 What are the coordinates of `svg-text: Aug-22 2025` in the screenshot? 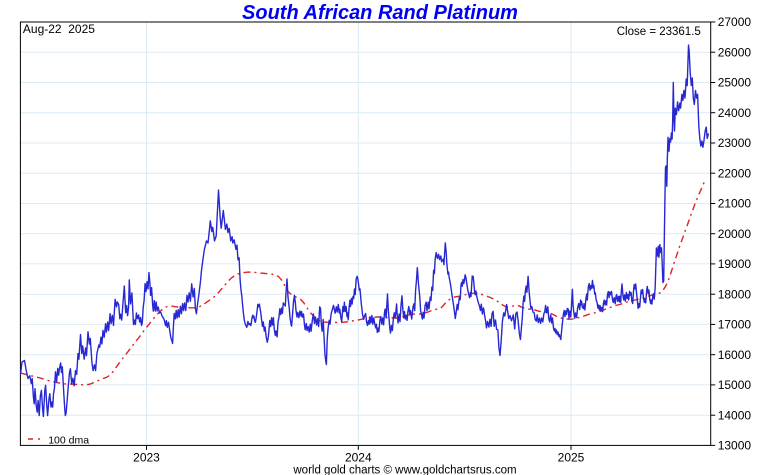 It's located at (59, 29).